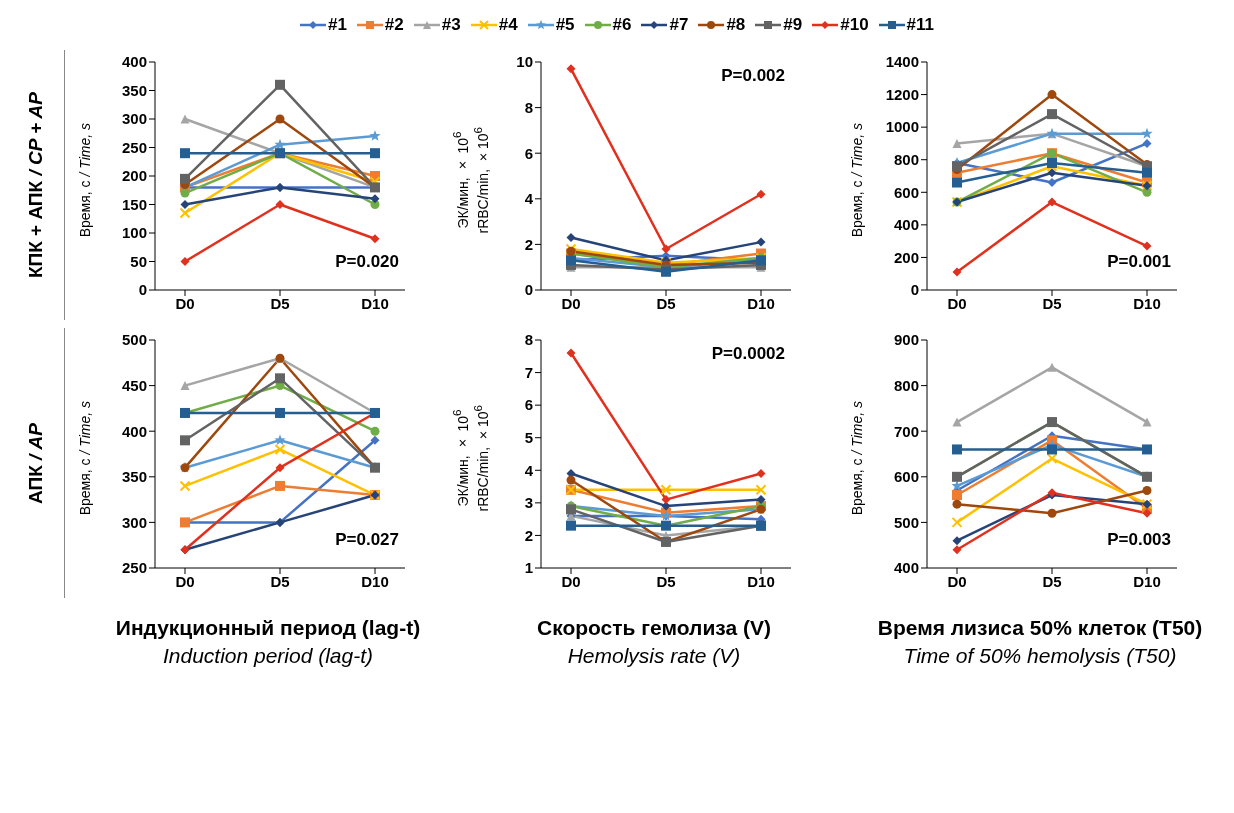  Describe the element at coordinates (367, 262) in the screenshot. I see `annotation: P=0.020` at that location.